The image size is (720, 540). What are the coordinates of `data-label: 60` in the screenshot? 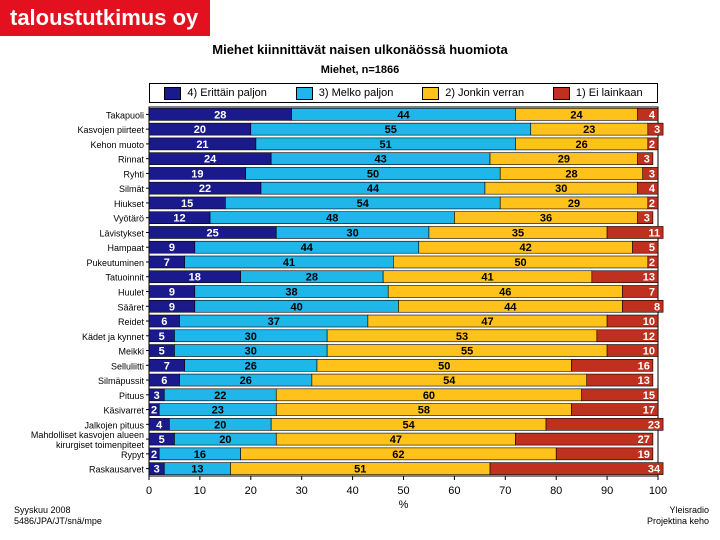 It's located at (429, 396).